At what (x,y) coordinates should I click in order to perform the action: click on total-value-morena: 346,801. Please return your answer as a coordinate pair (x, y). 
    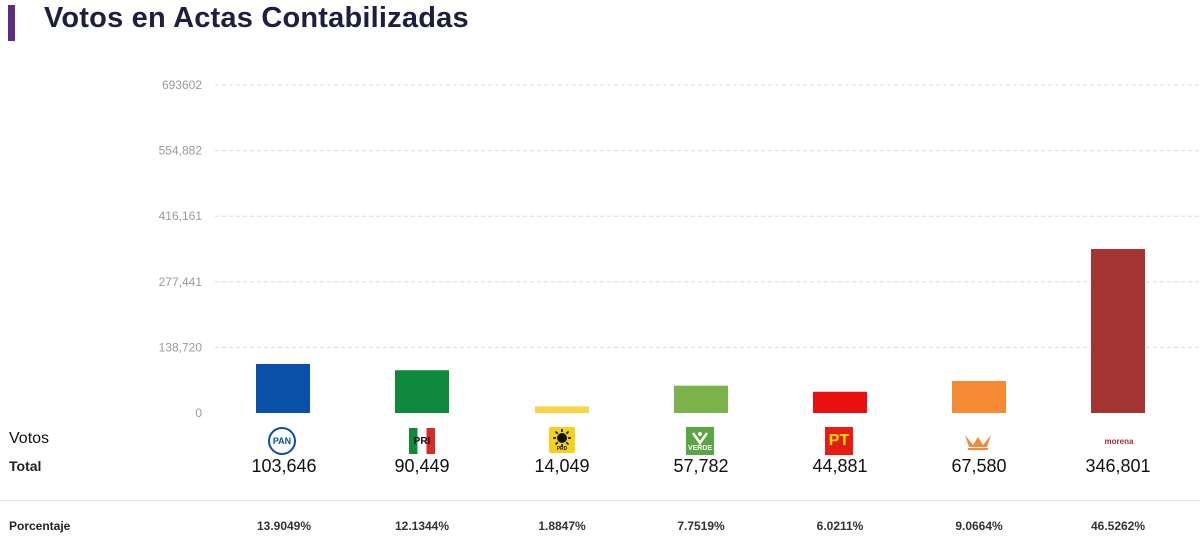
    Looking at the image, I should click on (1118, 466).